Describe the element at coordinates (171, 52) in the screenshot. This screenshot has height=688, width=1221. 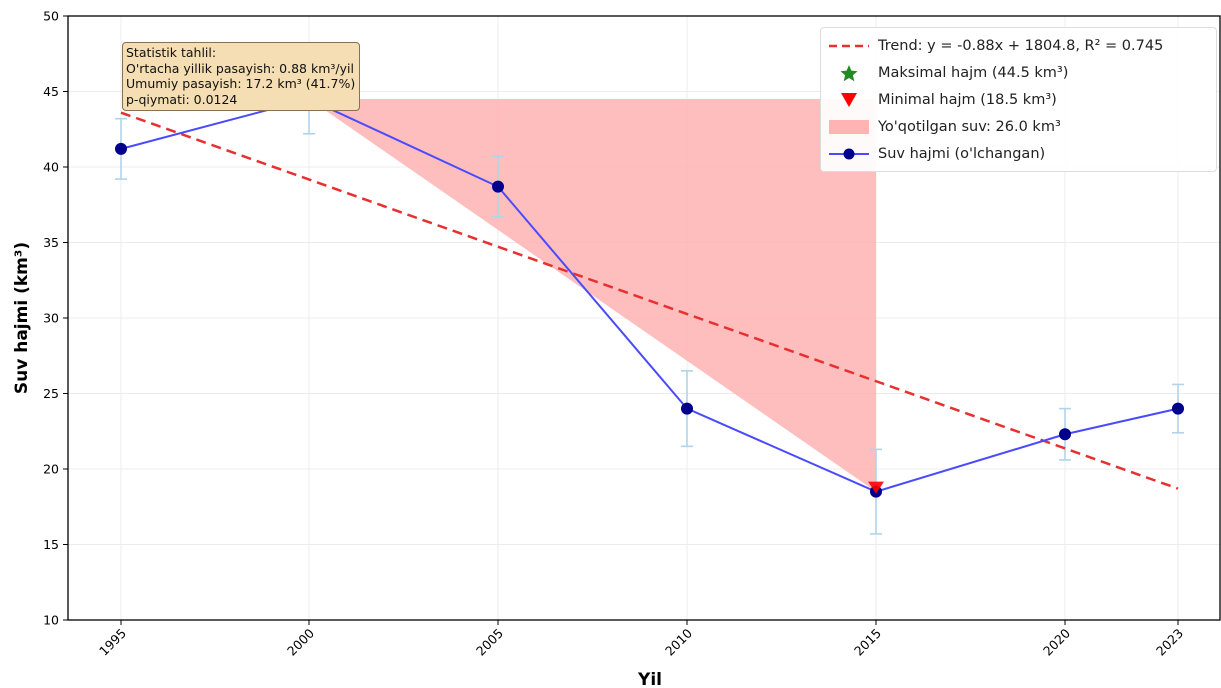
I see `stats-annotation-title: Statistik tahlil:` at that location.